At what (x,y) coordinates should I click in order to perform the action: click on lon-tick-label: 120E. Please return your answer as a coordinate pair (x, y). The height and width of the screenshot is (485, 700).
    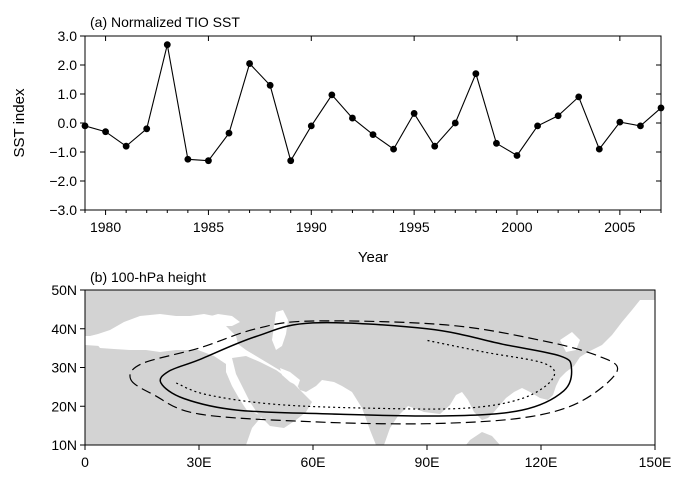
    Looking at the image, I should click on (541, 462).